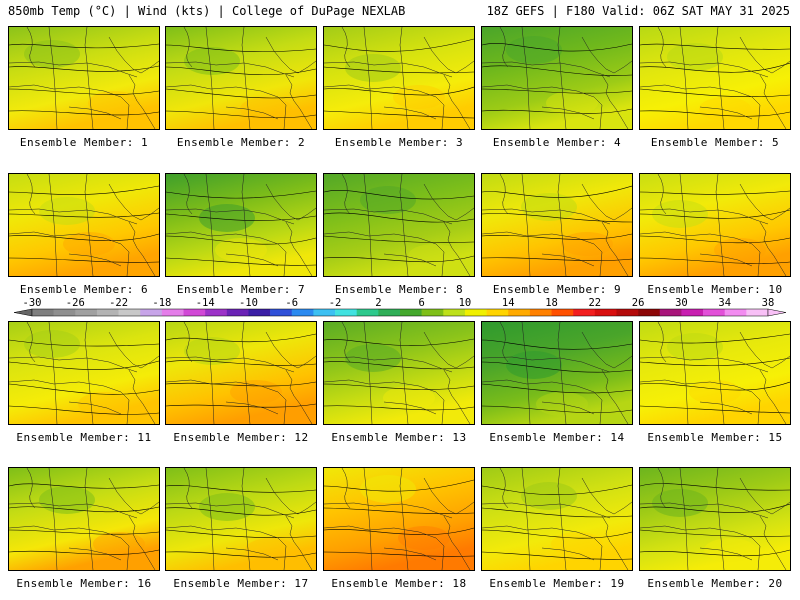 The height and width of the screenshot is (600, 800). Describe the element at coordinates (465, 303) in the screenshot. I see `colorbar-tick-label: 10` at that location.